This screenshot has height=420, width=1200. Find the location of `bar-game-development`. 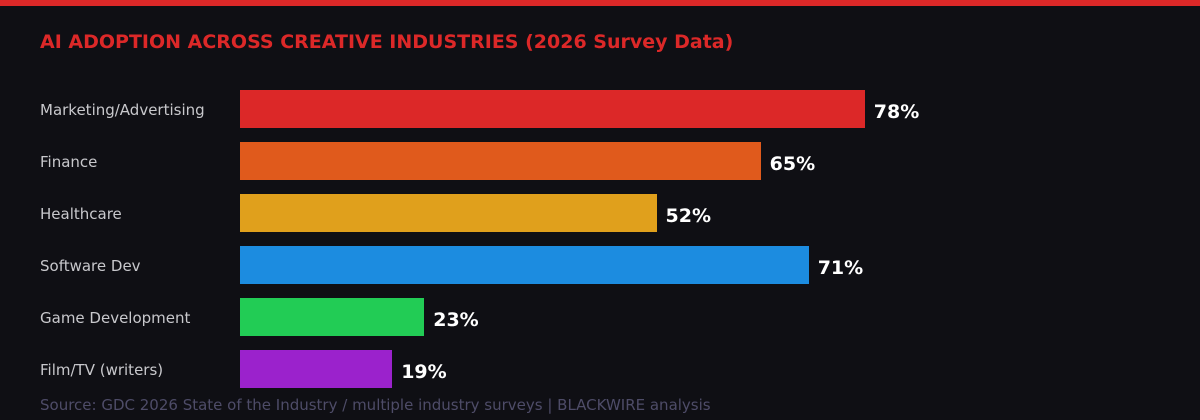

bar-game-development is located at coordinates (332, 317).